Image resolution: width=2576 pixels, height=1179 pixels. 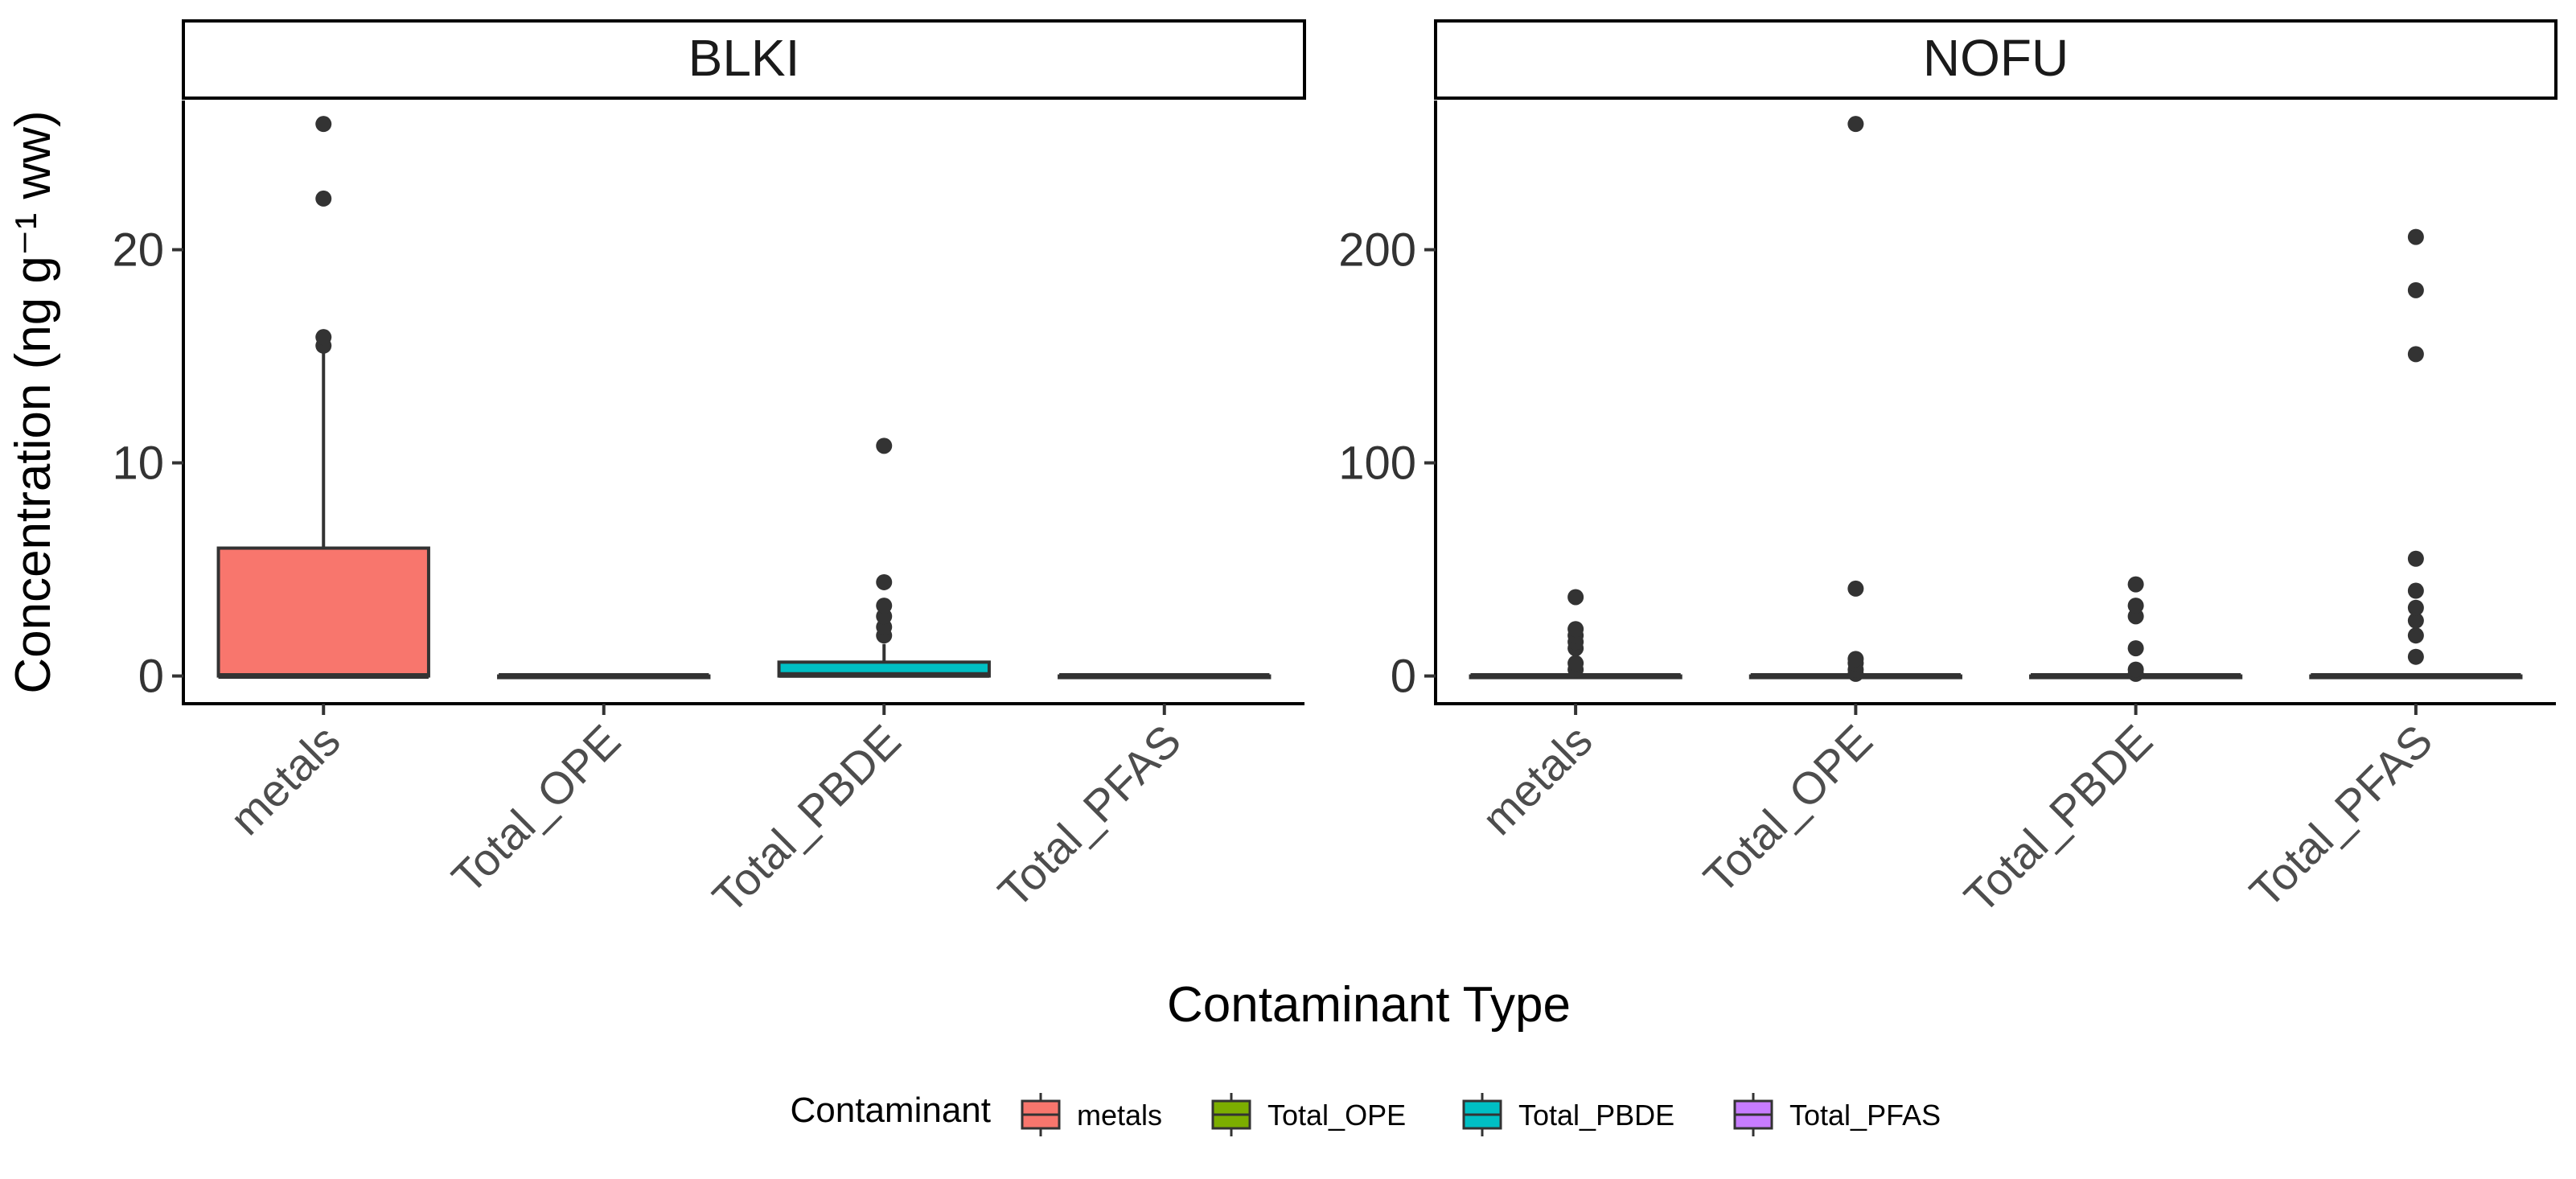 I want to click on y-tick-label: 10, so click(x=138, y=464).